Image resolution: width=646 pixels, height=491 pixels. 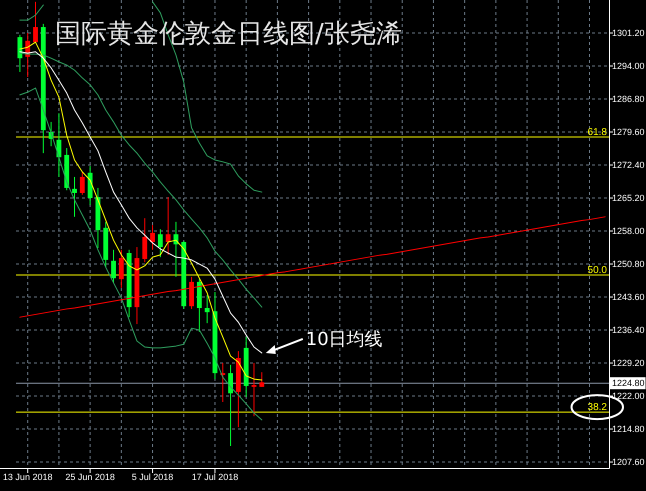 I want to click on y-tick-label: 1258.00, so click(x=628, y=231).